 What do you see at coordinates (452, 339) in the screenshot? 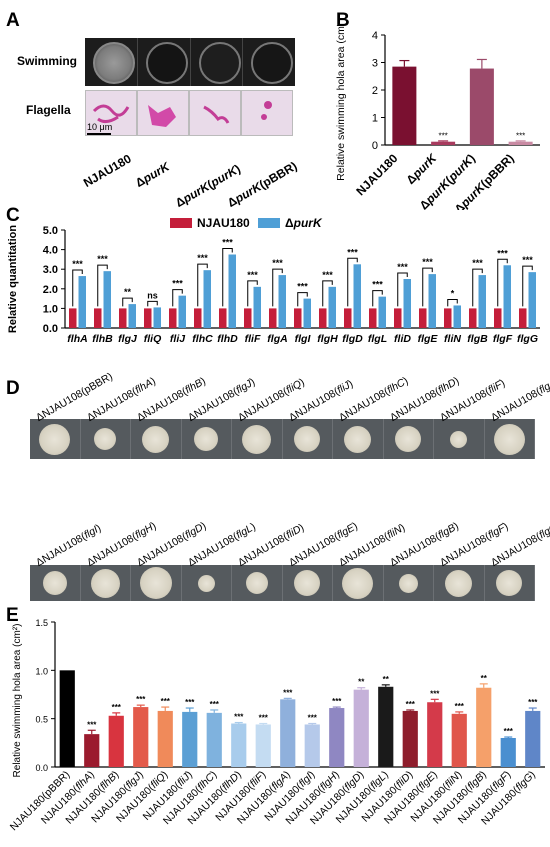
I see `x-tick-label: fliN` at bounding box center [452, 339].